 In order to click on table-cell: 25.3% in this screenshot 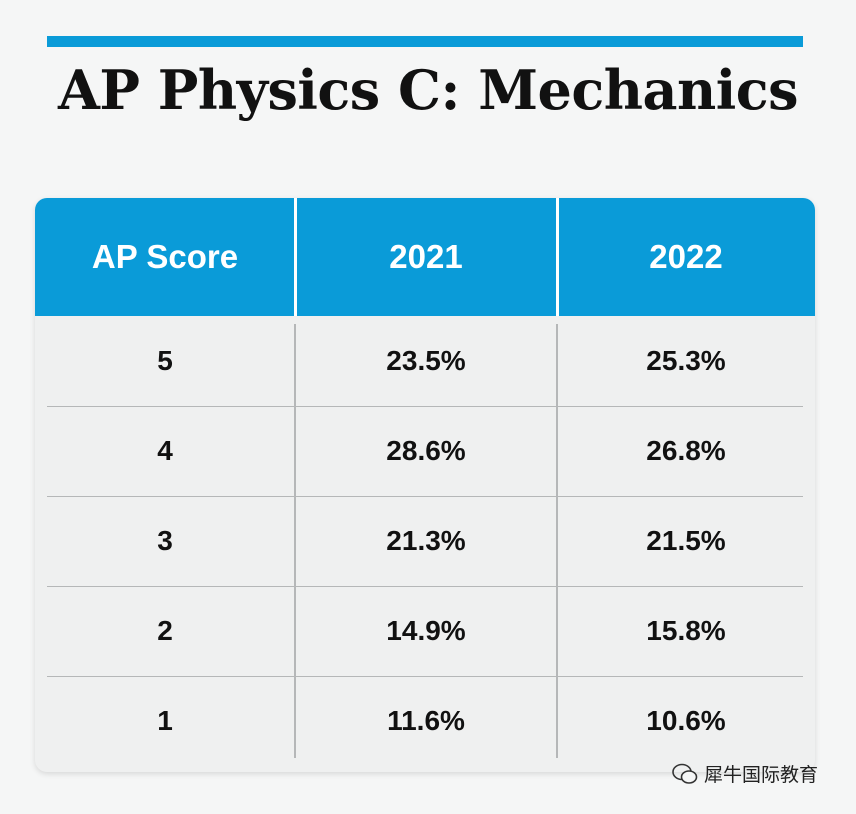, I will do `click(686, 360)`.